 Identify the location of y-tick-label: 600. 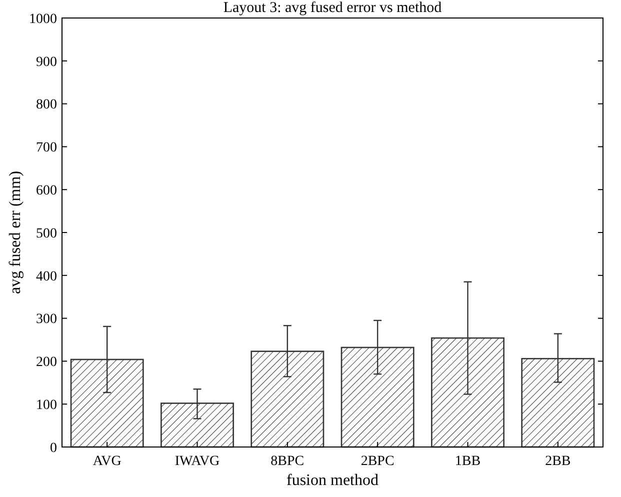
(46, 191).